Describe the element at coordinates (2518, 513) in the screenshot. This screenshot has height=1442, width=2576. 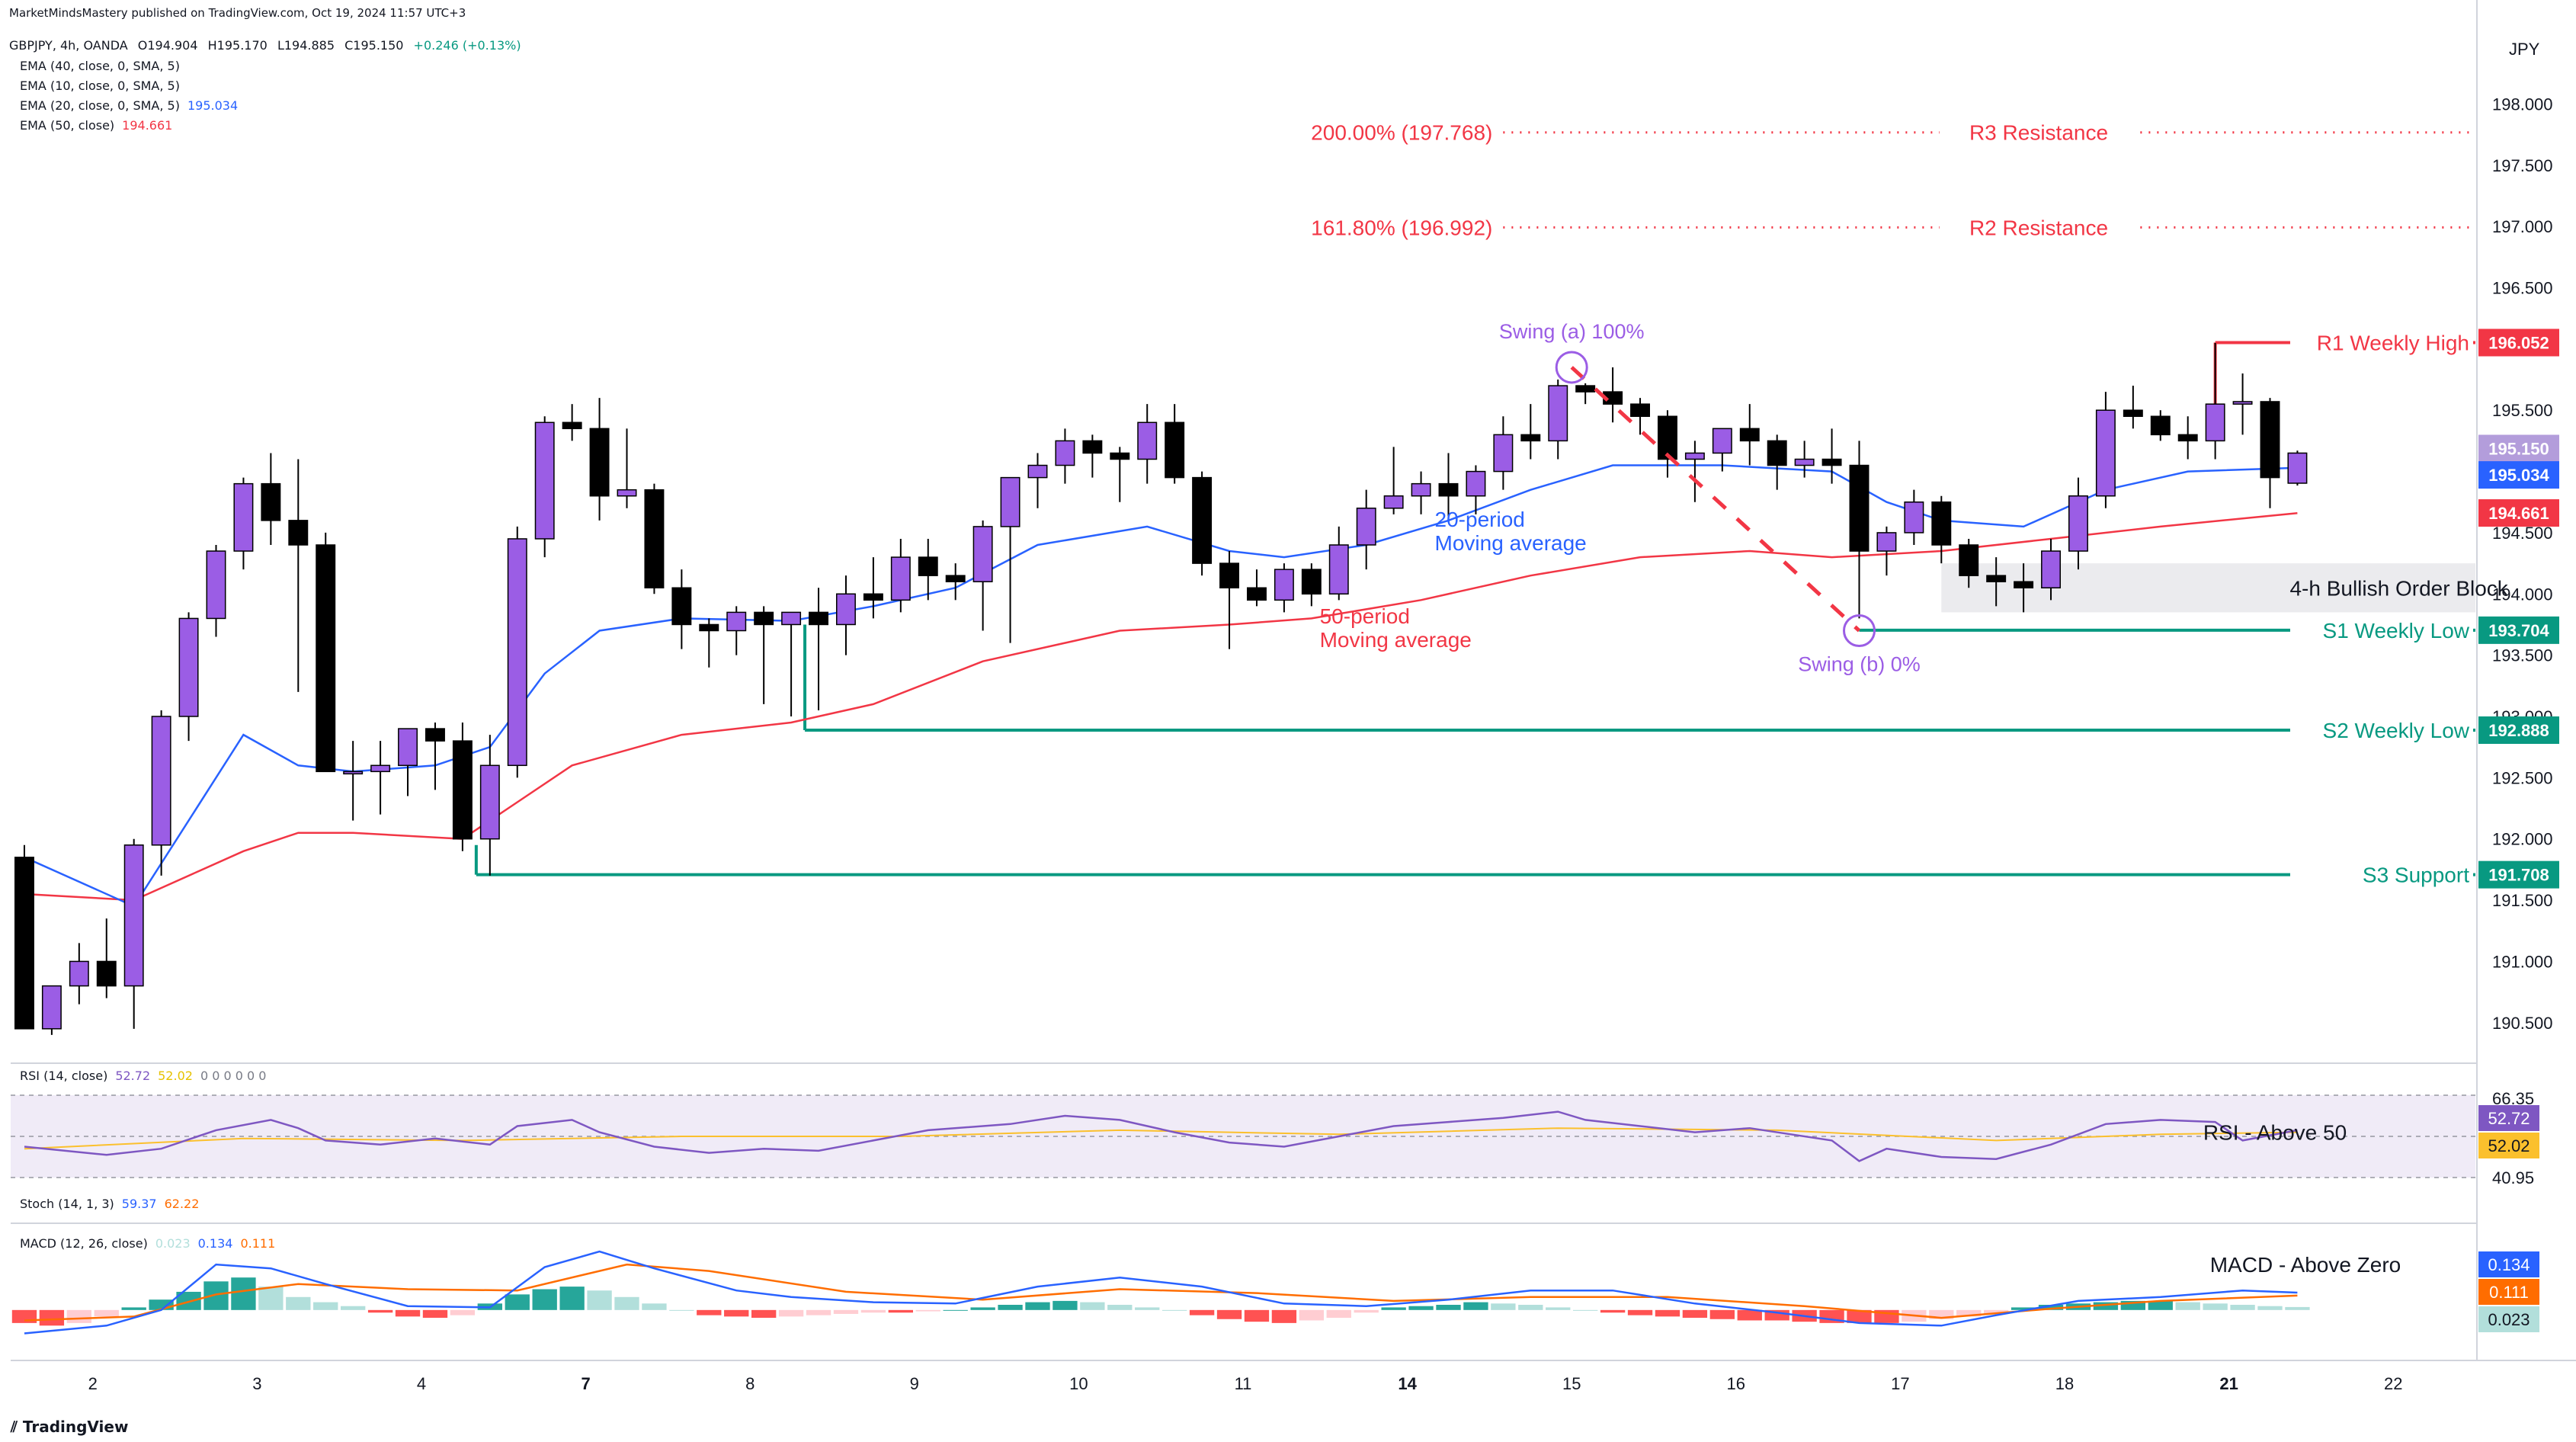
I see `price-tag-axis-text: 194.661` at that location.